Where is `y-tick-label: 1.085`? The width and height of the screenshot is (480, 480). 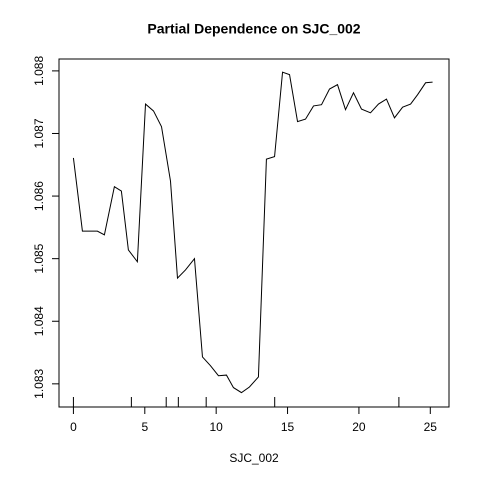 y-tick-label: 1.085 is located at coordinates (39, 258).